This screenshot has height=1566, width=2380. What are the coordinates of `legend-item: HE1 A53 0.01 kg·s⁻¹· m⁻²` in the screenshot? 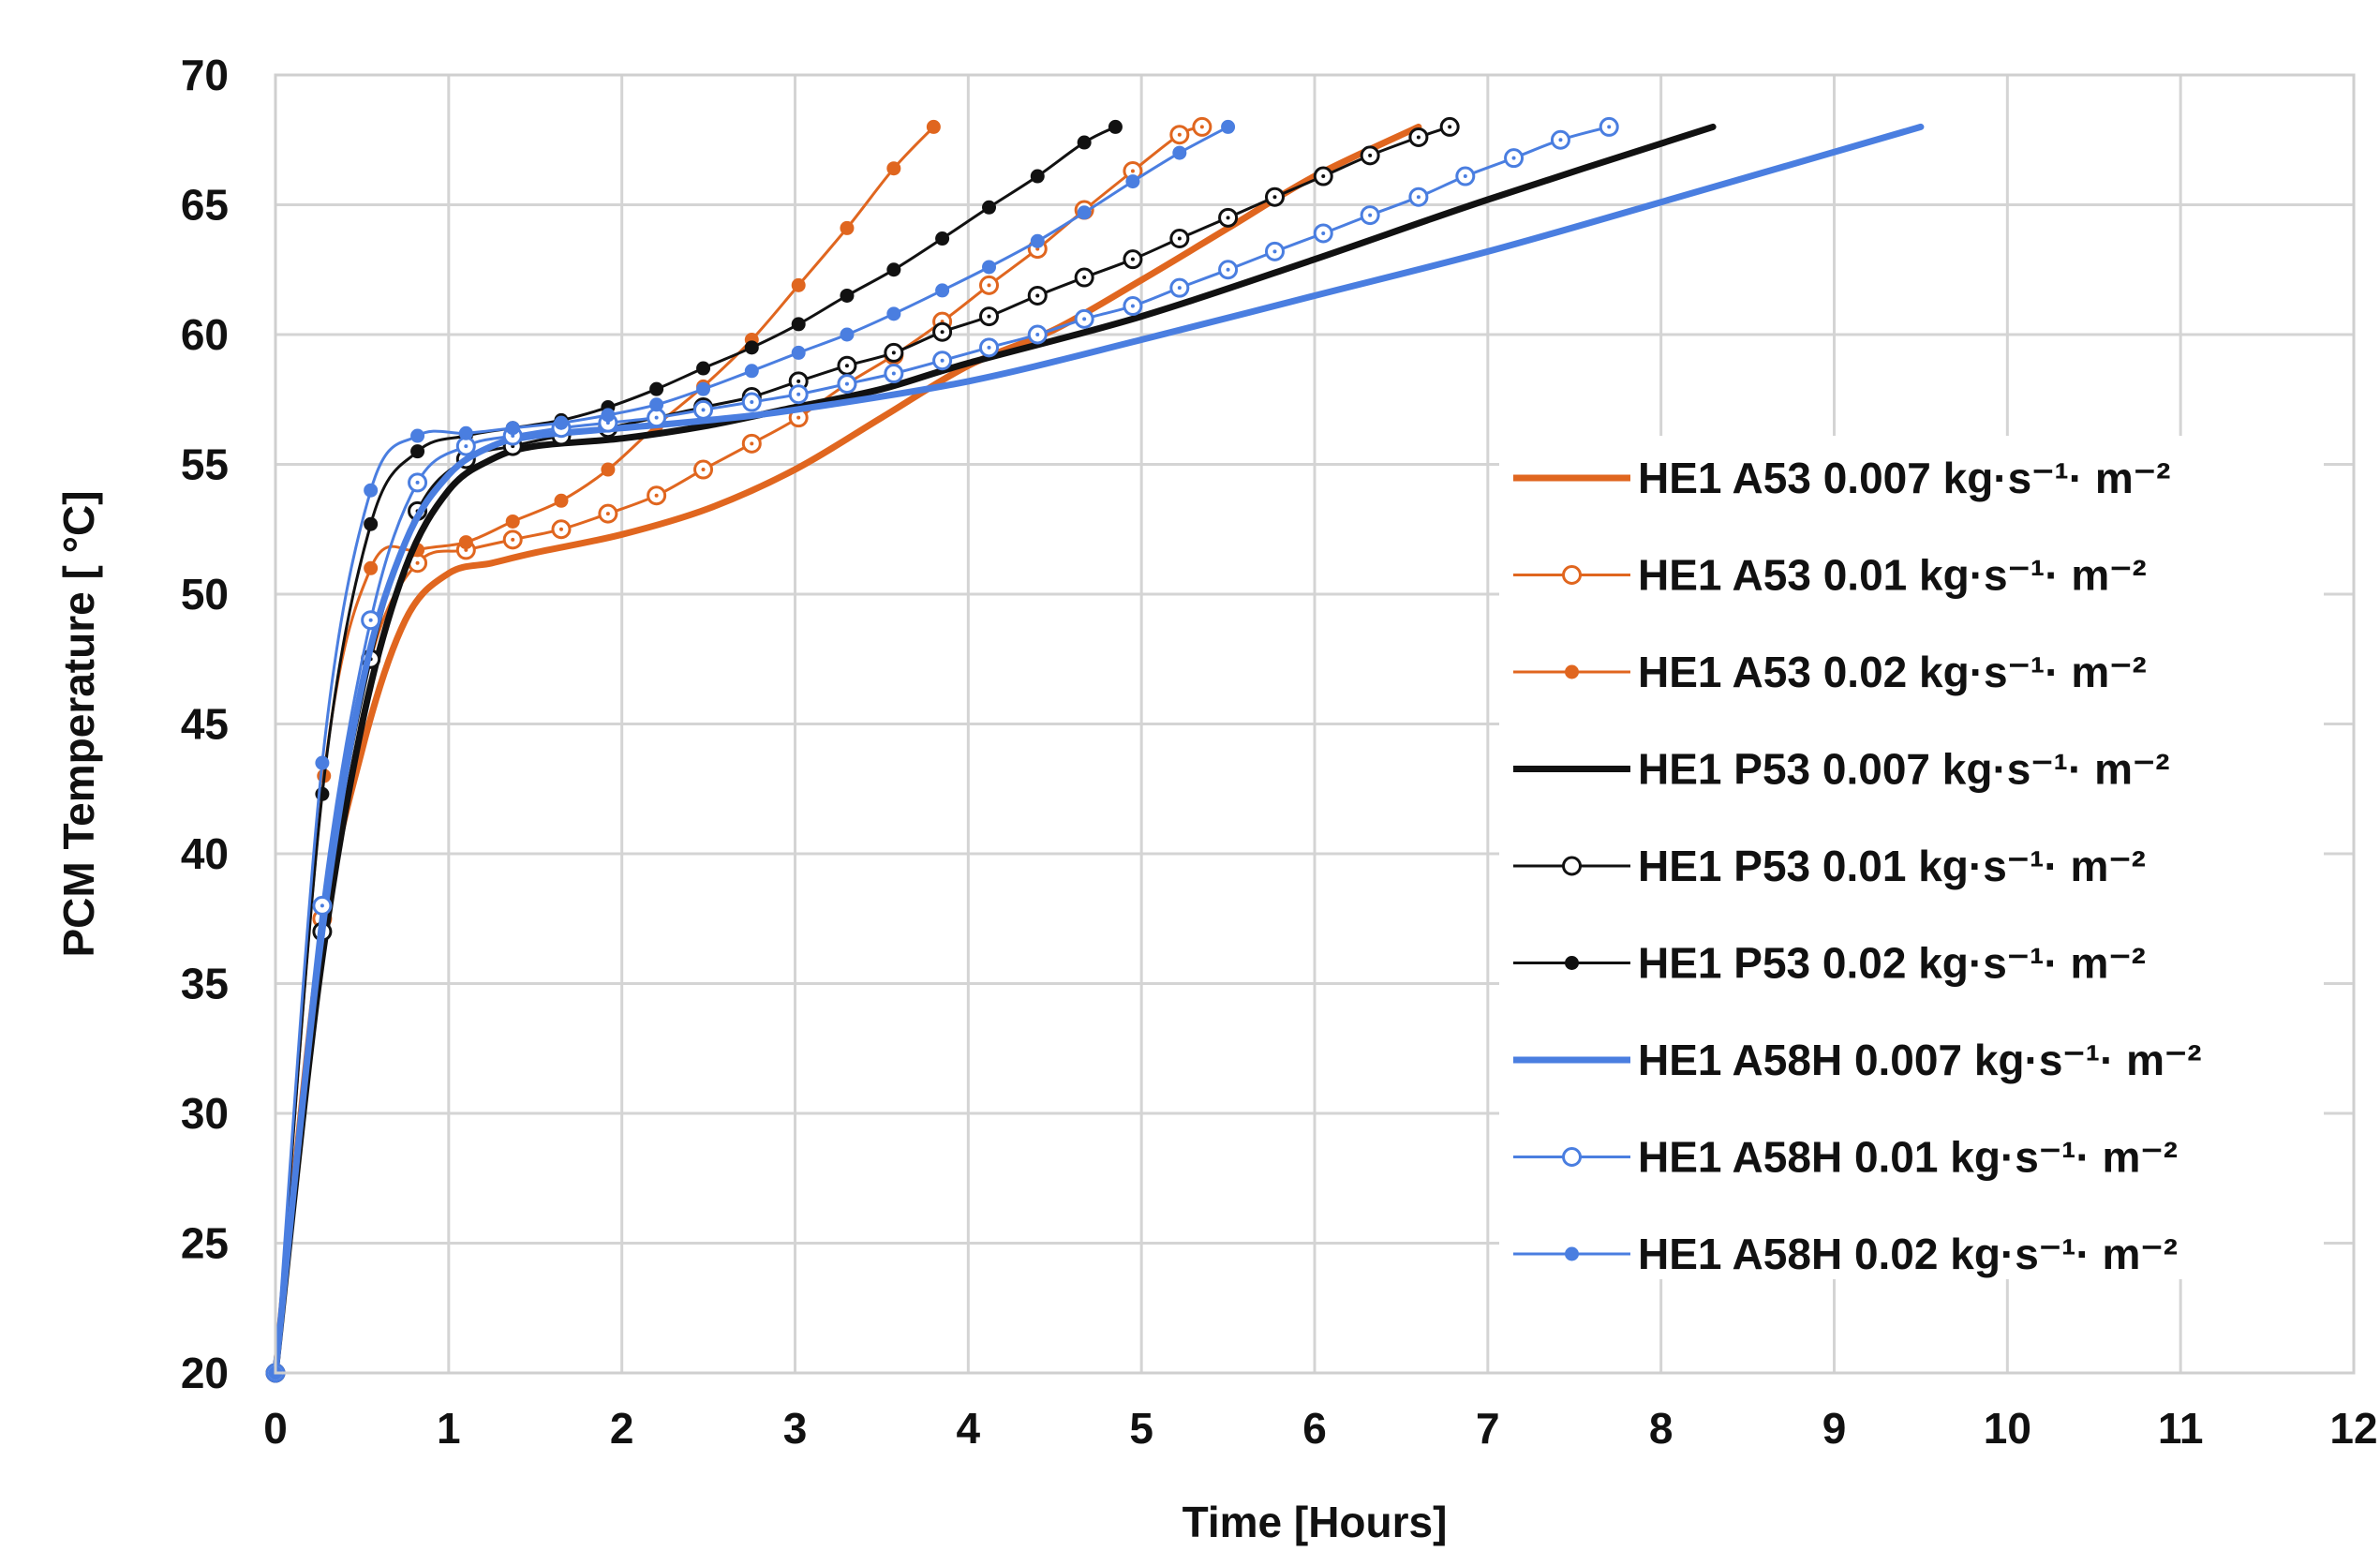 It's located at (1830, 575).